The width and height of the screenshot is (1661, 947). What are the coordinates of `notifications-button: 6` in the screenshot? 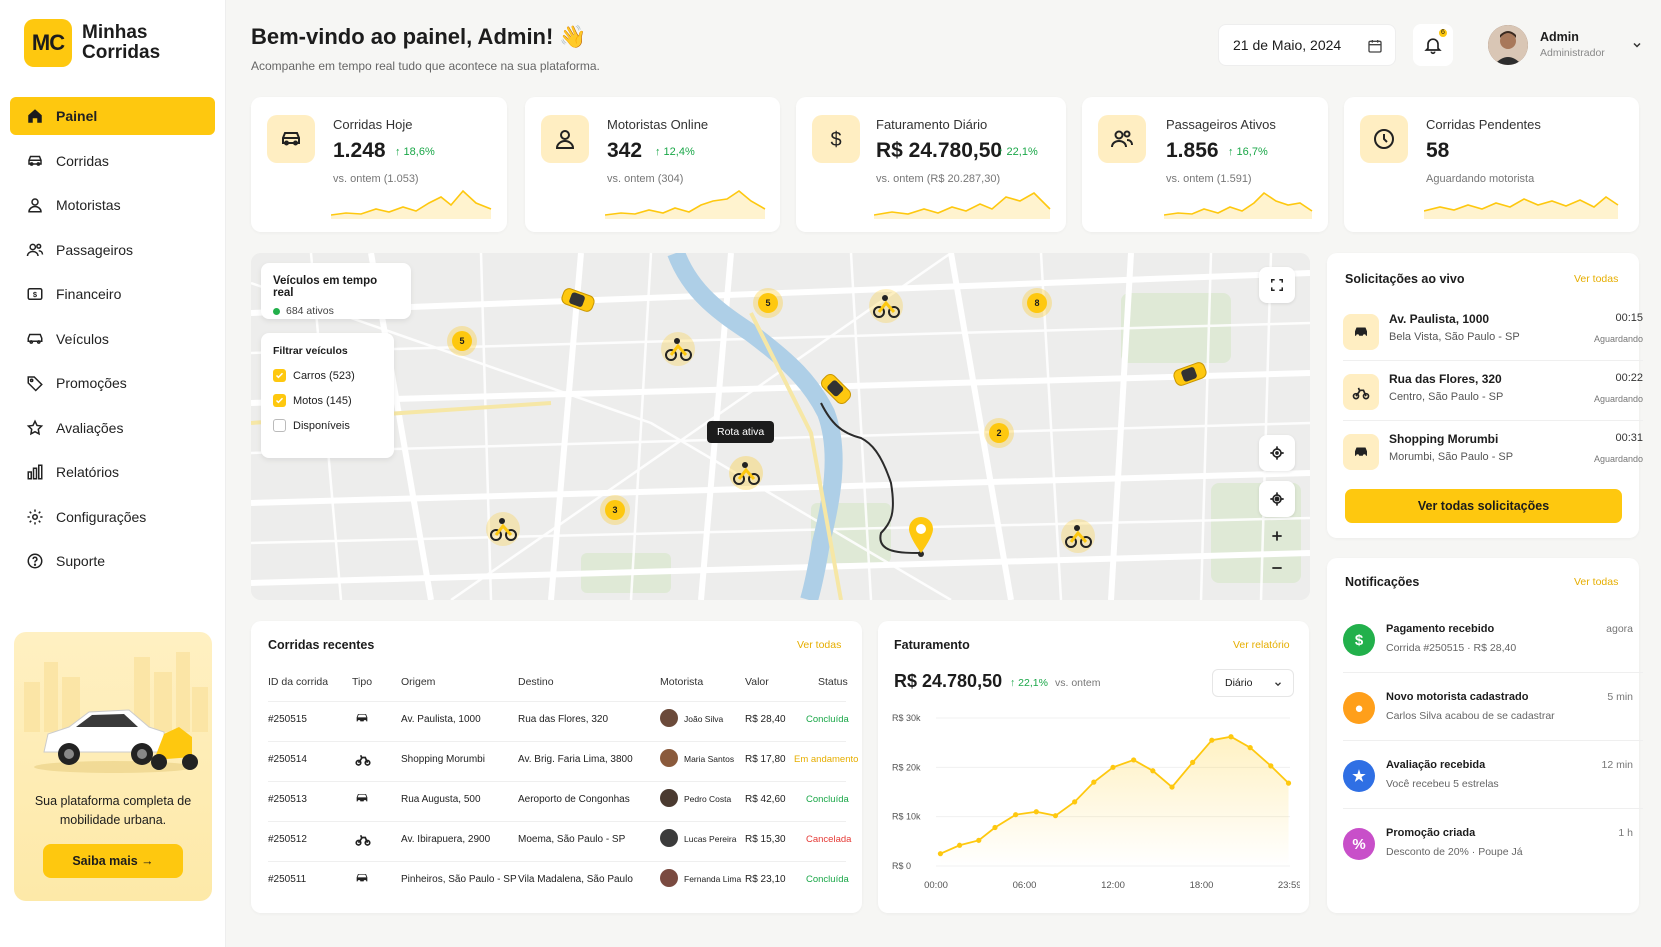 It's located at (1433, 45).